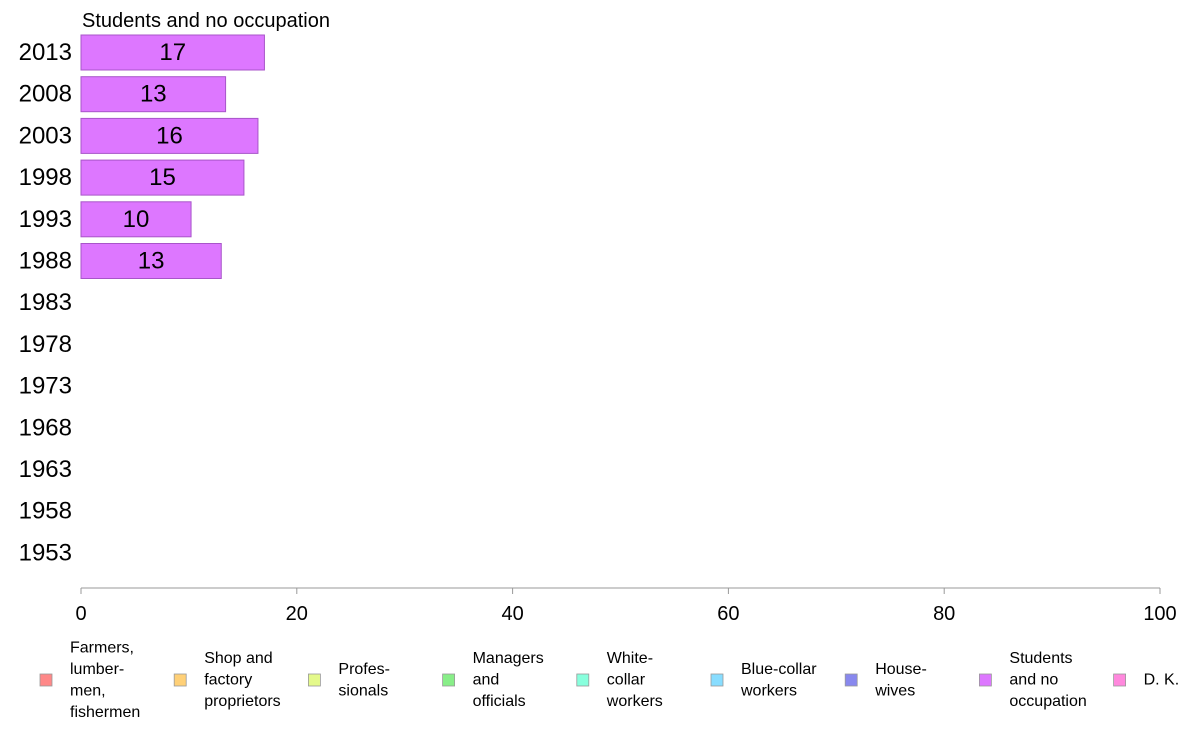 The image size is (1188, 736). I want to click on legend-label: sionals, so click(363, 690).